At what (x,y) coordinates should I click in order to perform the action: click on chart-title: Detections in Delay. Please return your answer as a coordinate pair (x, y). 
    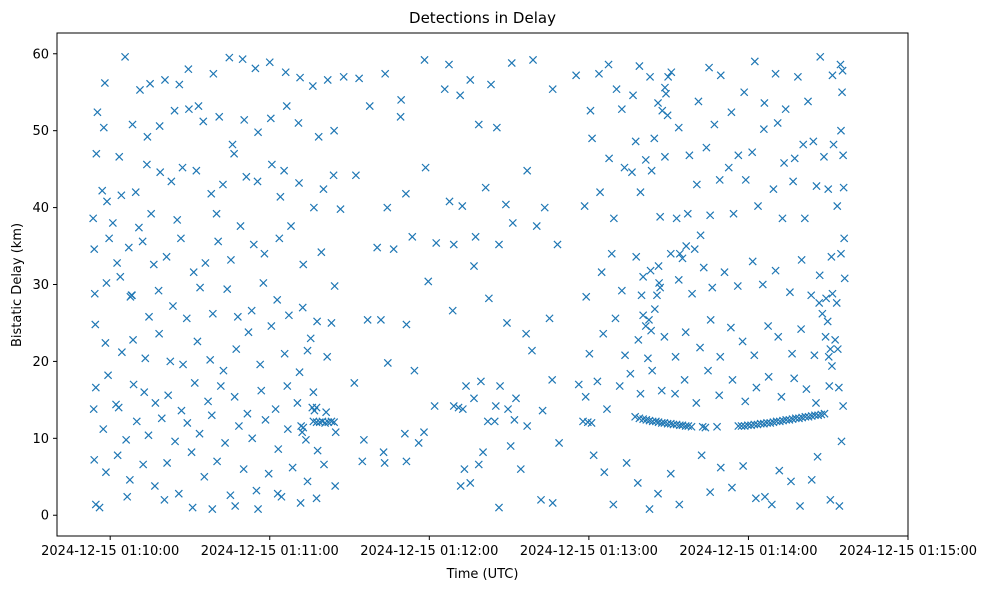
    Looking at the image, I should click on (482, 18).